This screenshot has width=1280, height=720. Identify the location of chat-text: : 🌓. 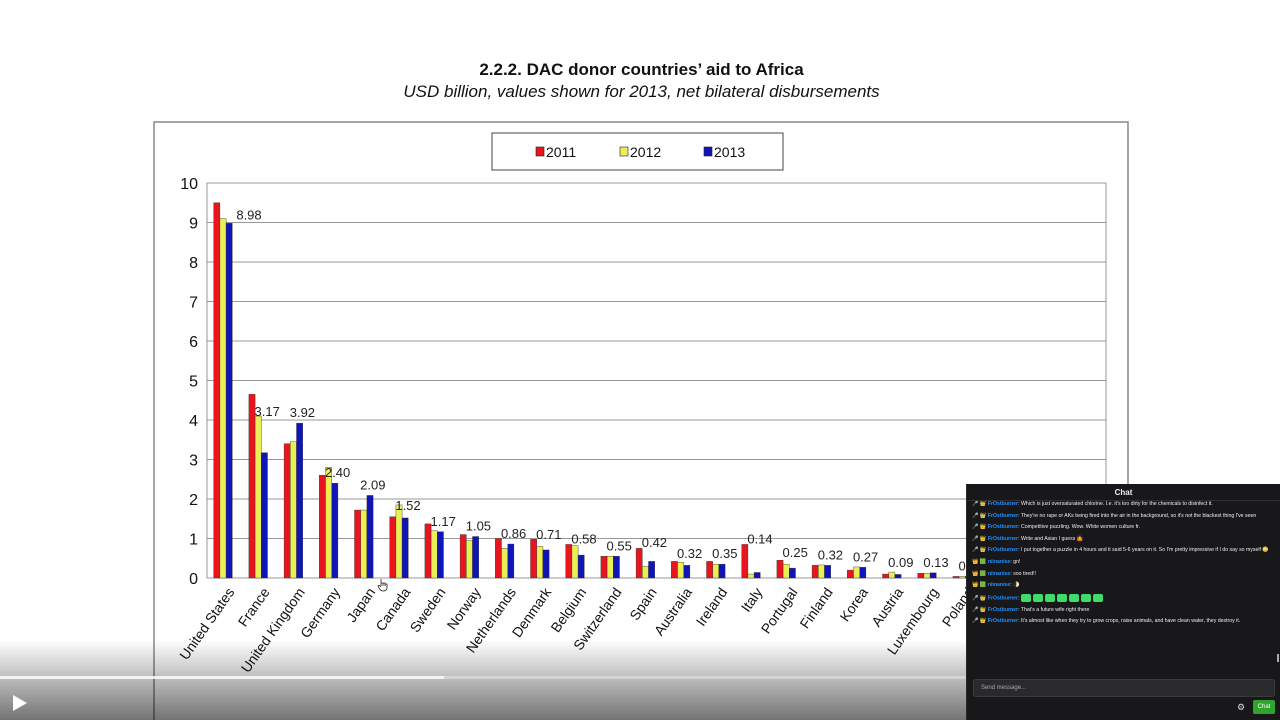
(1015, 585).